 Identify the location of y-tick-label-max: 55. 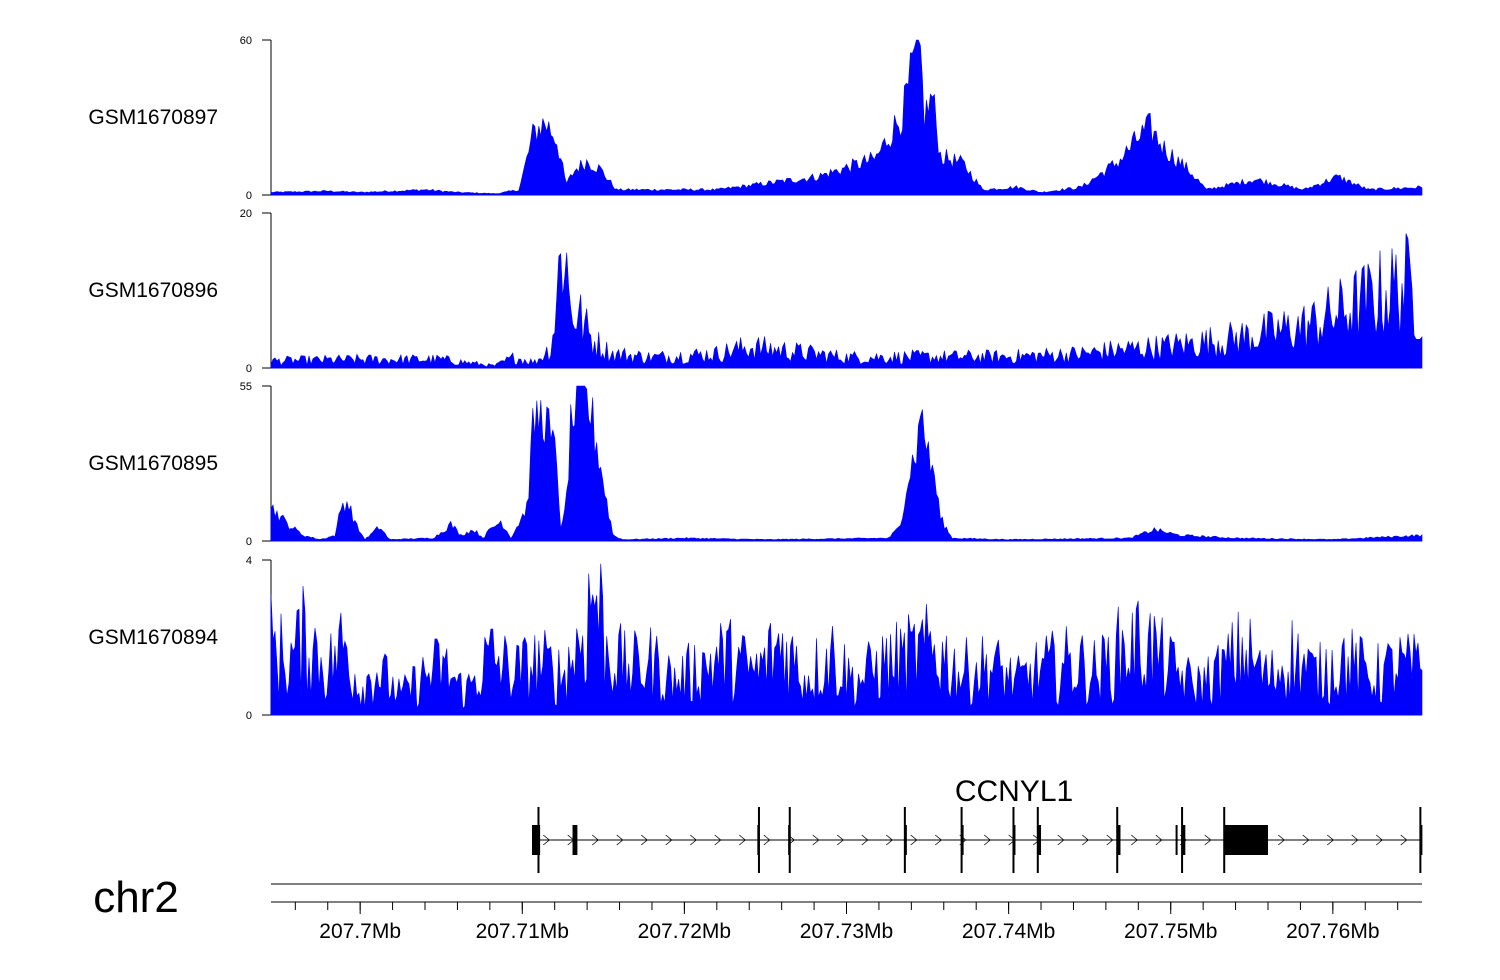
(246, 387).